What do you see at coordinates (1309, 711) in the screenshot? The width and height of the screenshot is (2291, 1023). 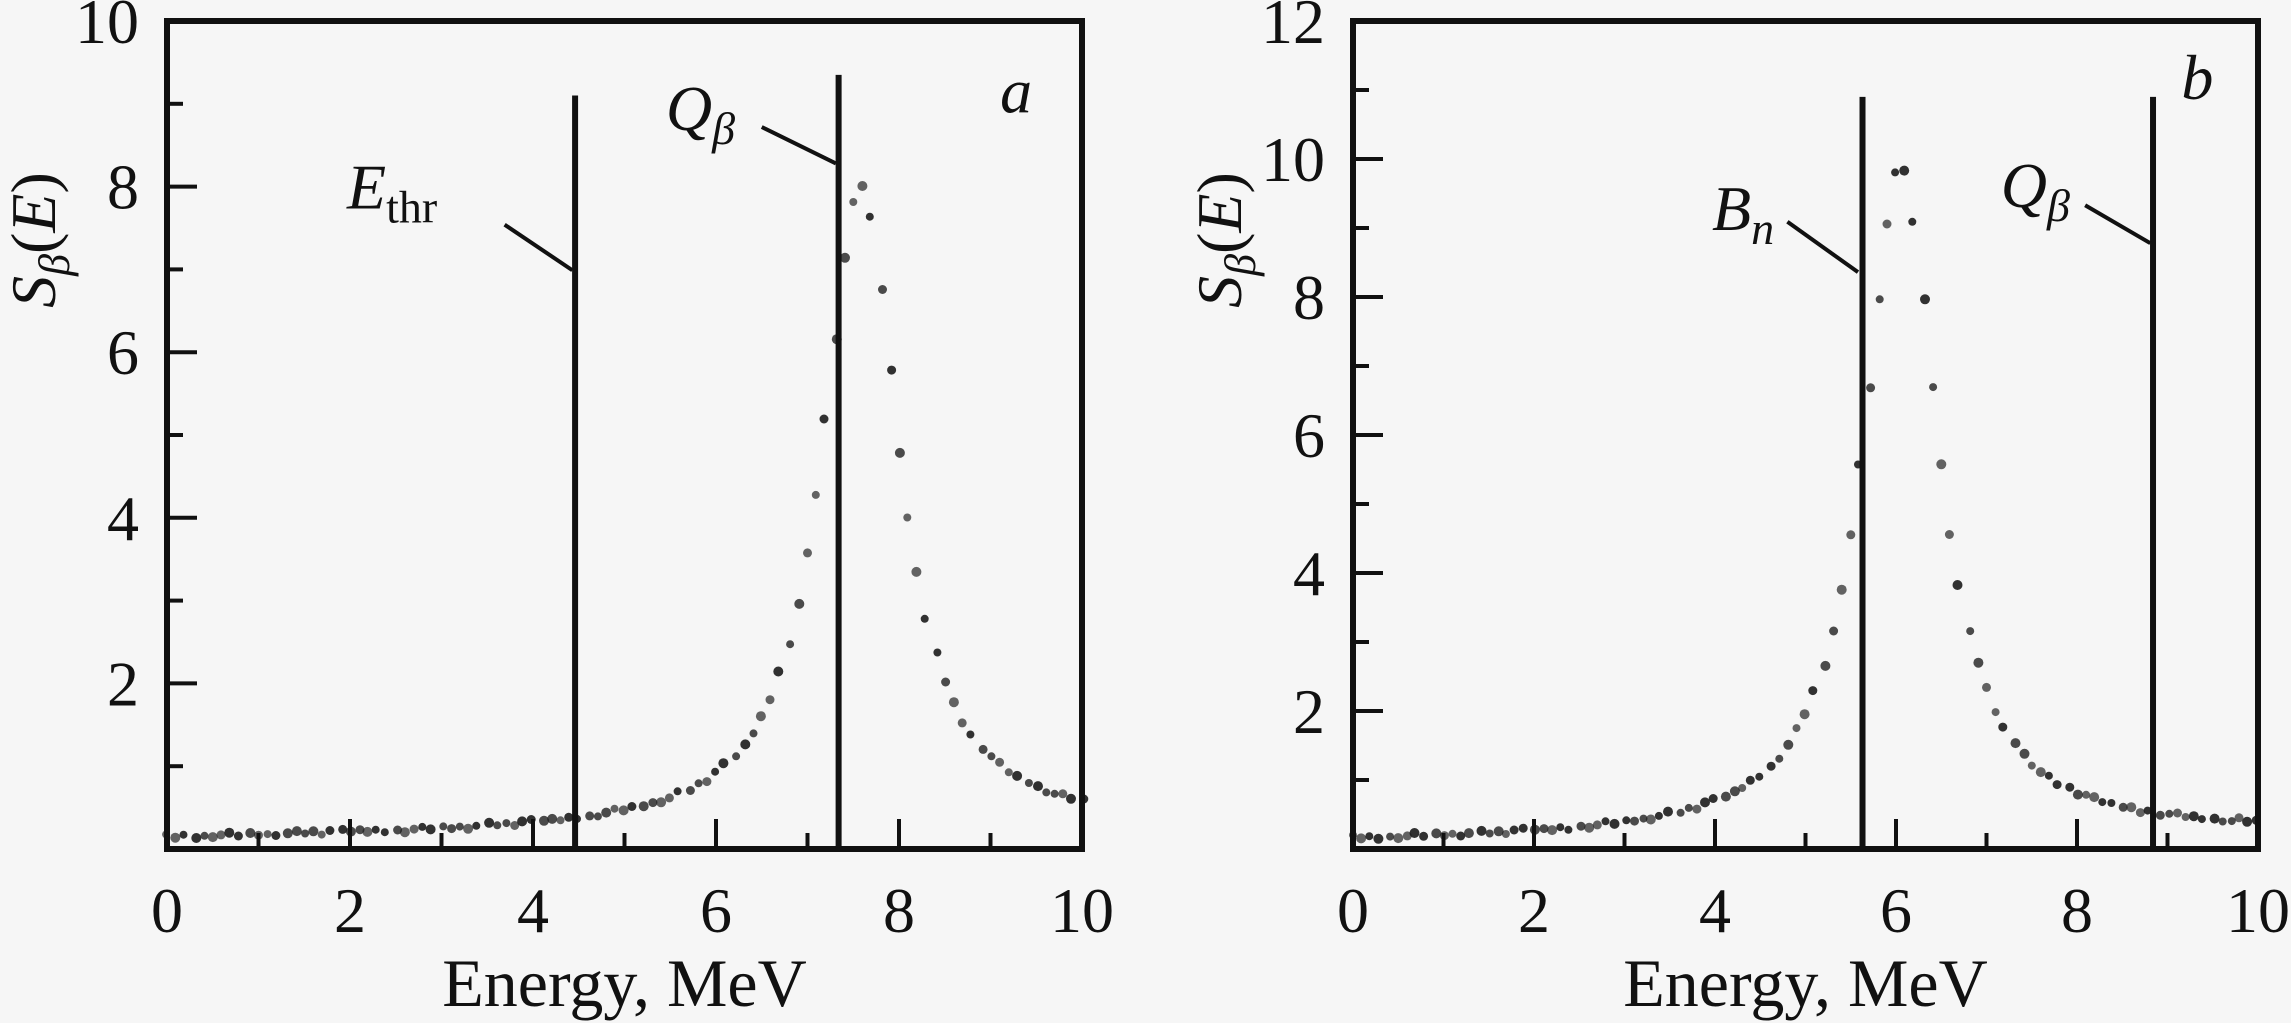 I see `y-axis-tick-label: 2` at bounding box center [1309, 711].